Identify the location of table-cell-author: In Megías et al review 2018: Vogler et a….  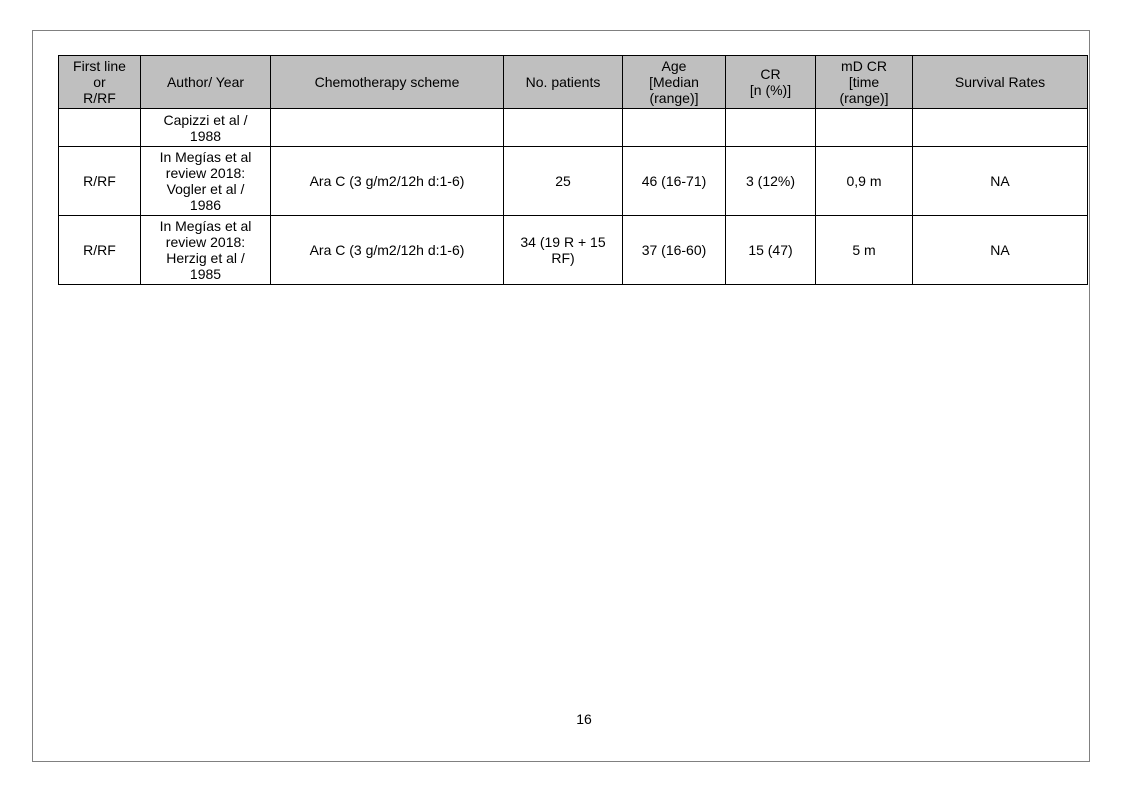
(205, 181).